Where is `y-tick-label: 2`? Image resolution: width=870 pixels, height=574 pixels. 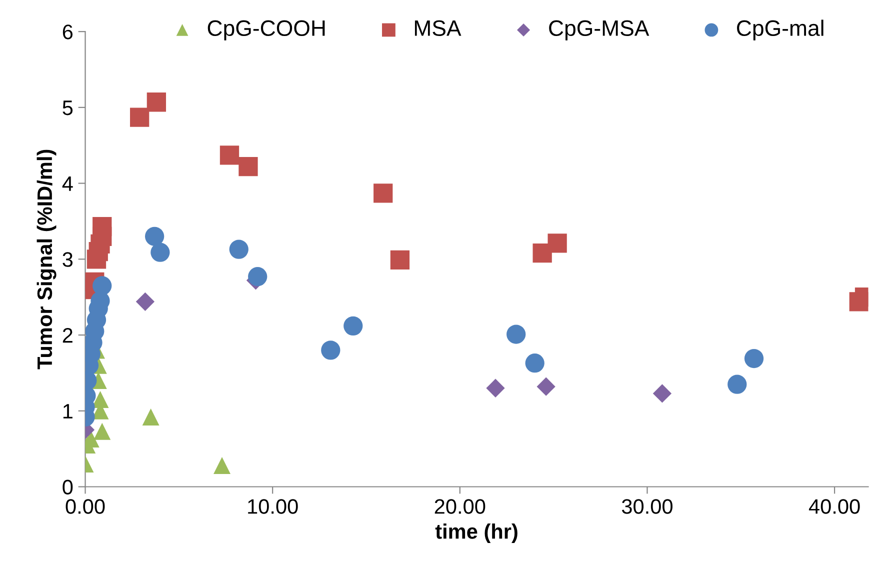 y-tick-label: 2 is located at coordinates (67, 335).